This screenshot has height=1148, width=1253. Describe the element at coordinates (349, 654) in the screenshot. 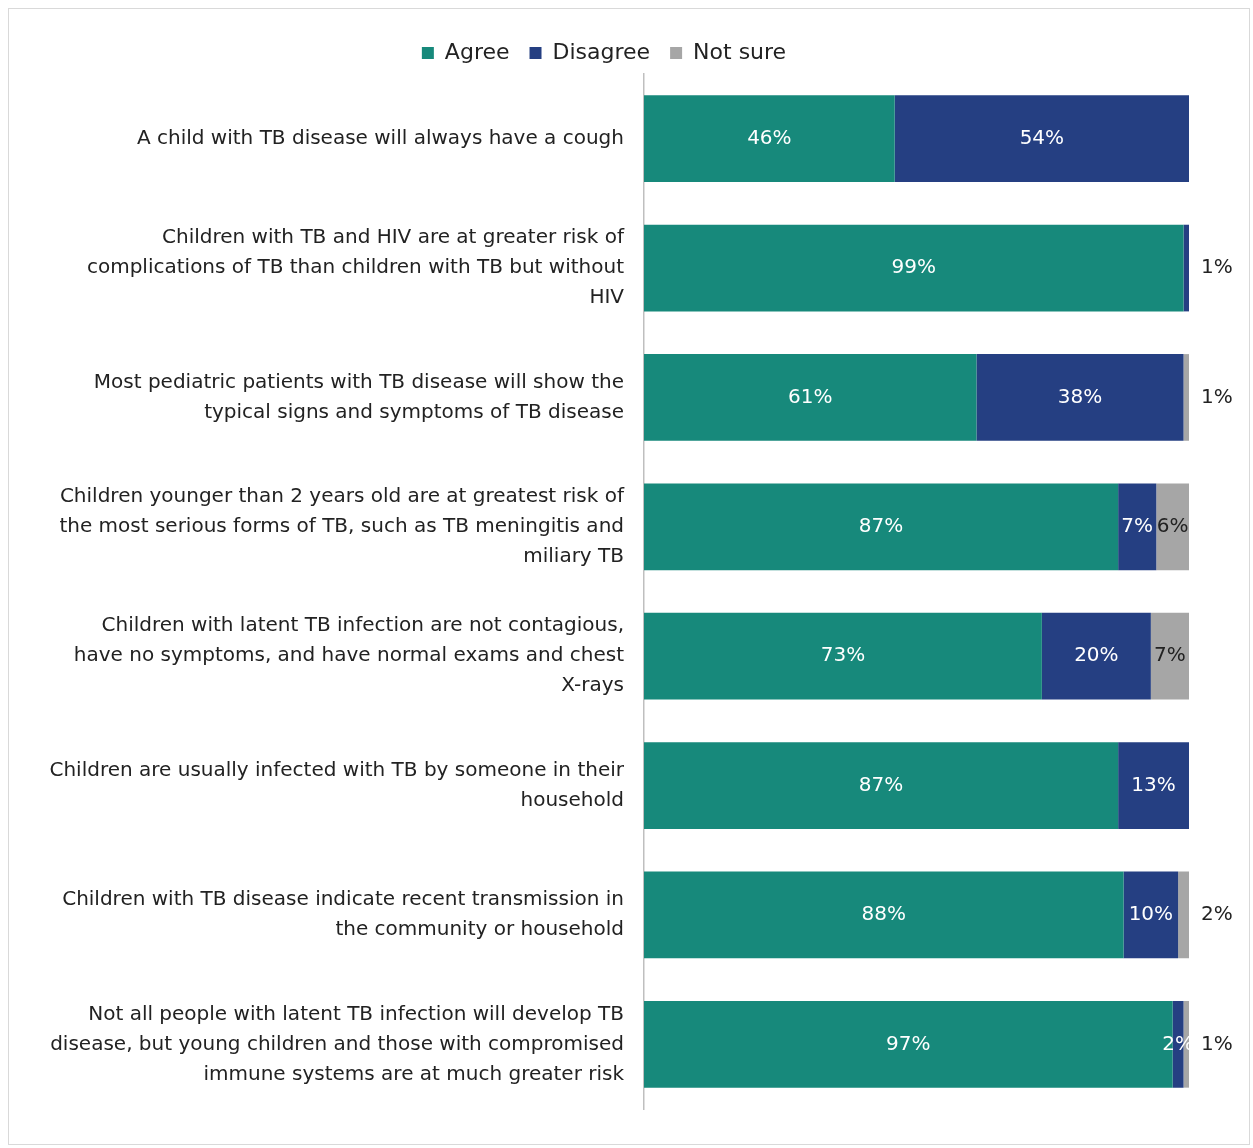

I see `y-tick-label: Children with latent TB infection are not contagious, have no symptoms, and have normal exams and chest X-rays` at that location.